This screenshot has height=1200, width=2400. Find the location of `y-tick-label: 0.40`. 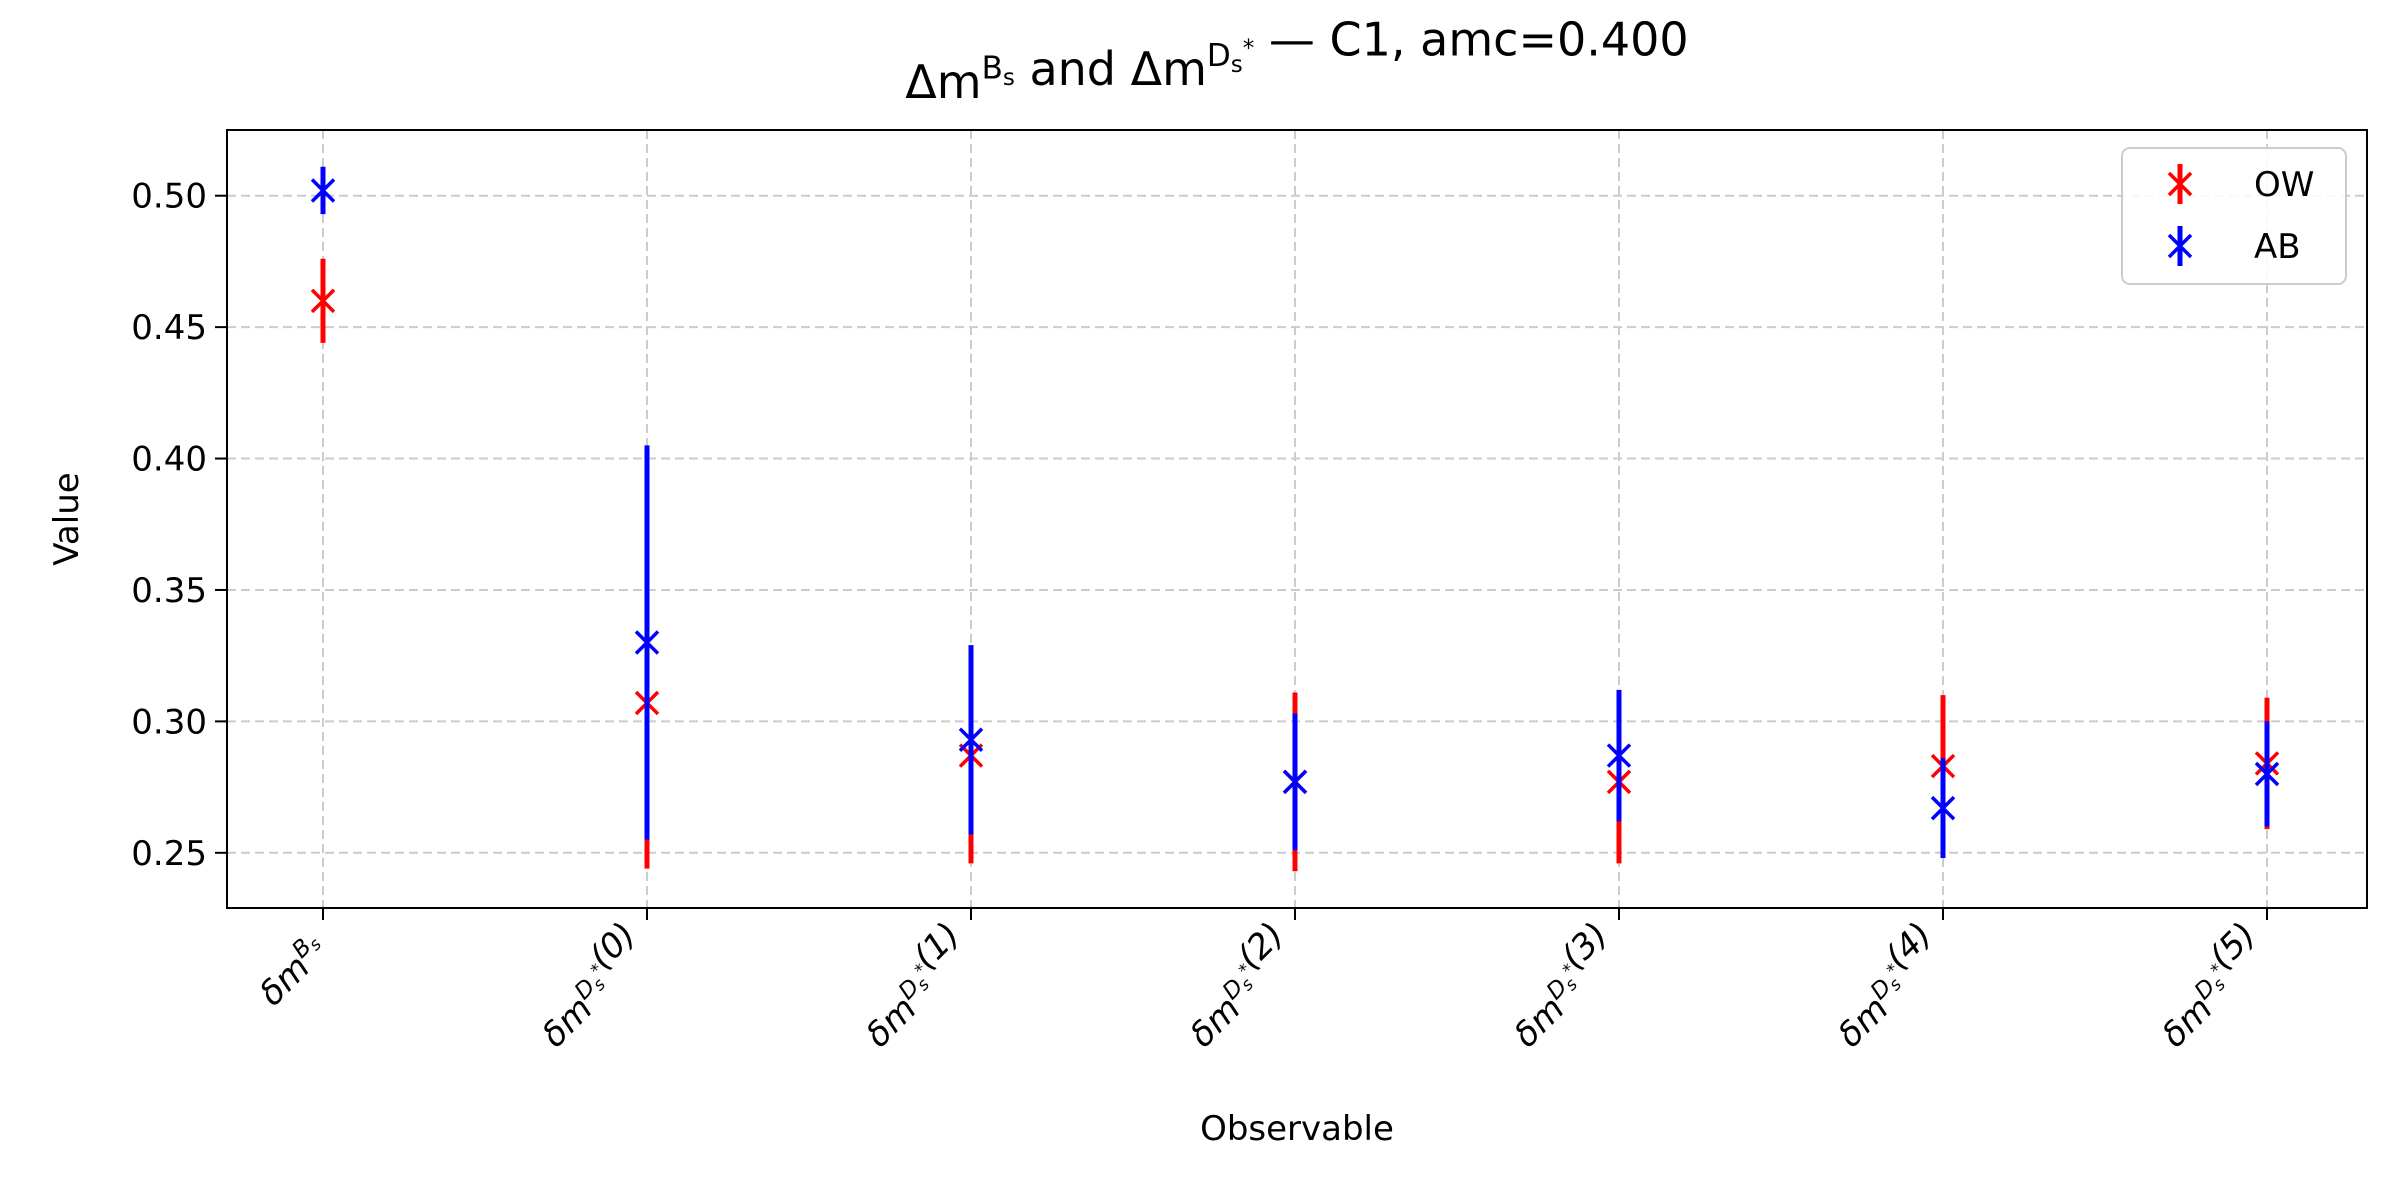

y-tick-label: 0.40 is located at coordinates (169, 460).